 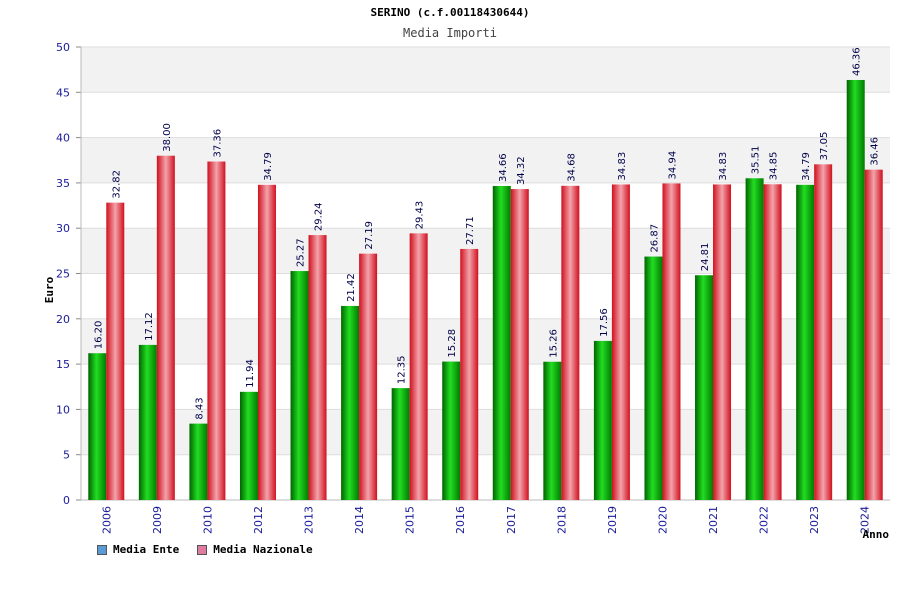 I want to click on data-label-media-ente: 24.81, so click(x=705, y=257).